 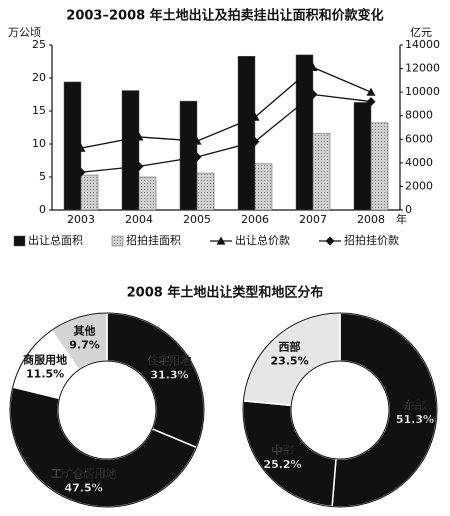 I want to click on section-title: 2008 年土地出让类型和地区分布, so click(x=225, y=293).